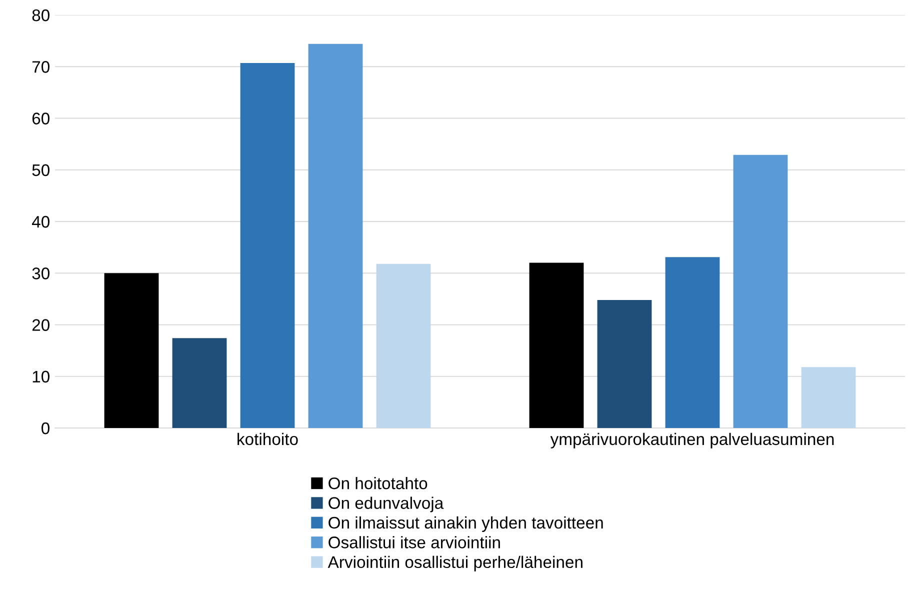  I want to click on y-tick-label: 20, so click(41, 325).